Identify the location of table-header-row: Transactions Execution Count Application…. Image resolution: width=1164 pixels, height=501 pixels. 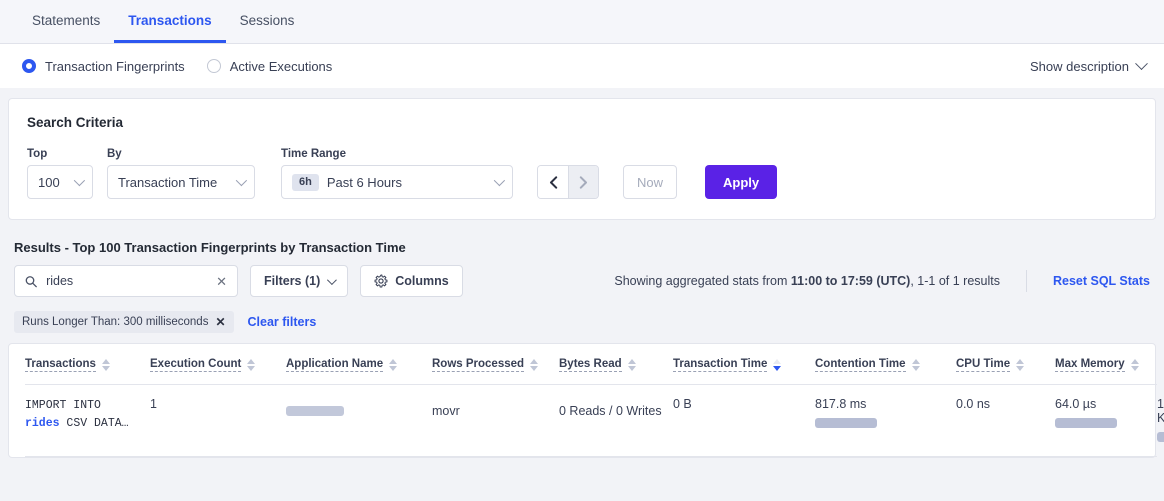
(591, 364).